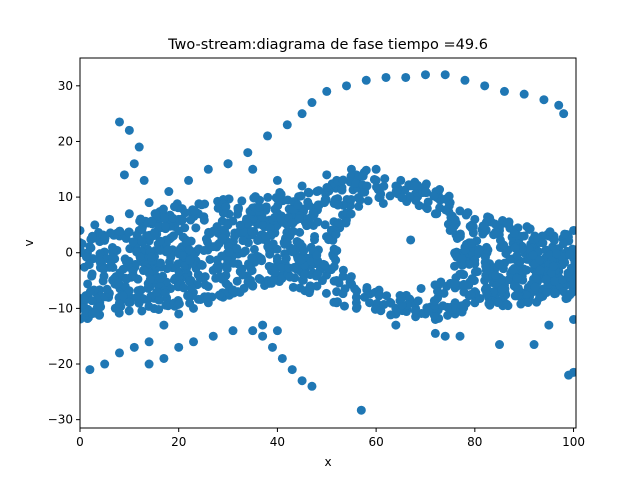  I want to click on x-tick-label: 0, so click(80, 442).